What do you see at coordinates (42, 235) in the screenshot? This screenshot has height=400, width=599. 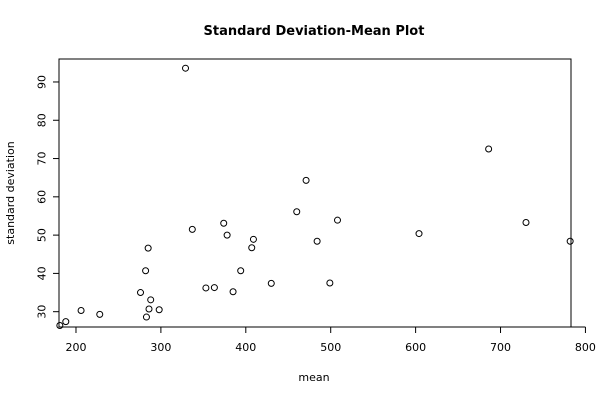 I see `y-tick-label: 50` at bounding box center [42, 235].